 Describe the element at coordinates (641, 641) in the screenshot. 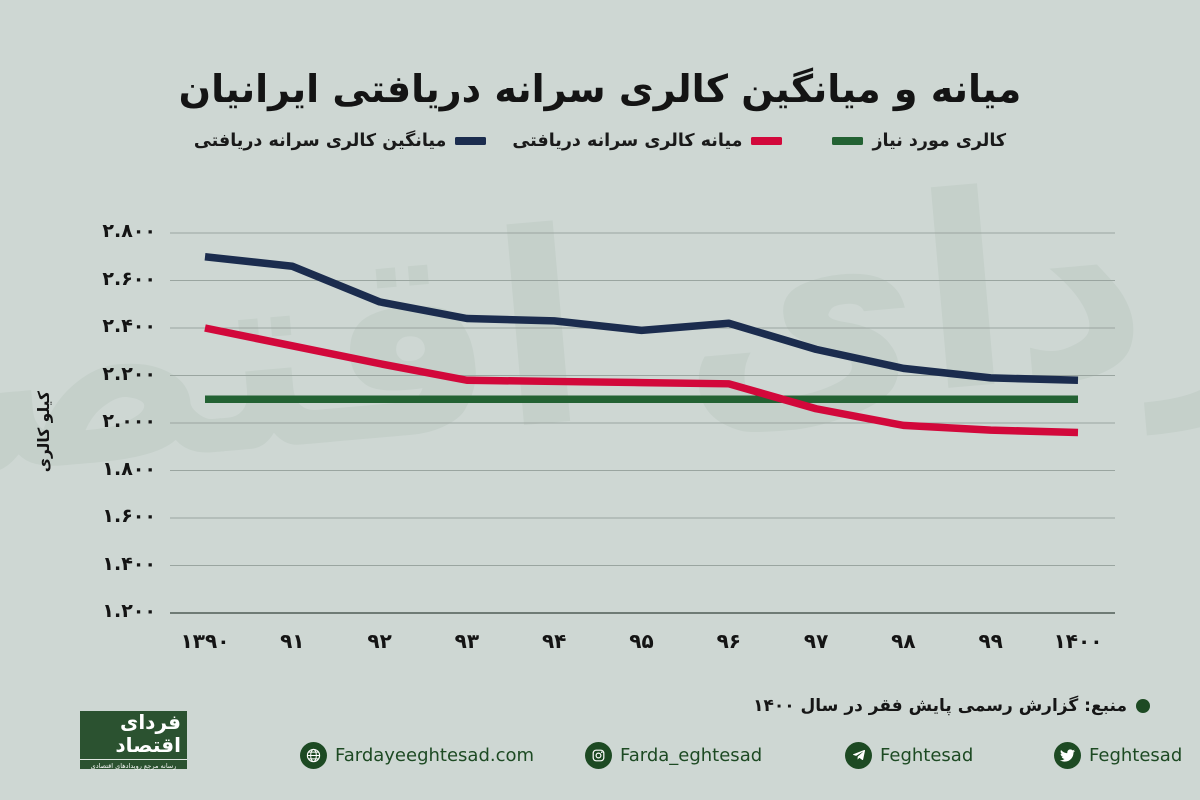

I see `x-tick-label: ۹۵` at that location.